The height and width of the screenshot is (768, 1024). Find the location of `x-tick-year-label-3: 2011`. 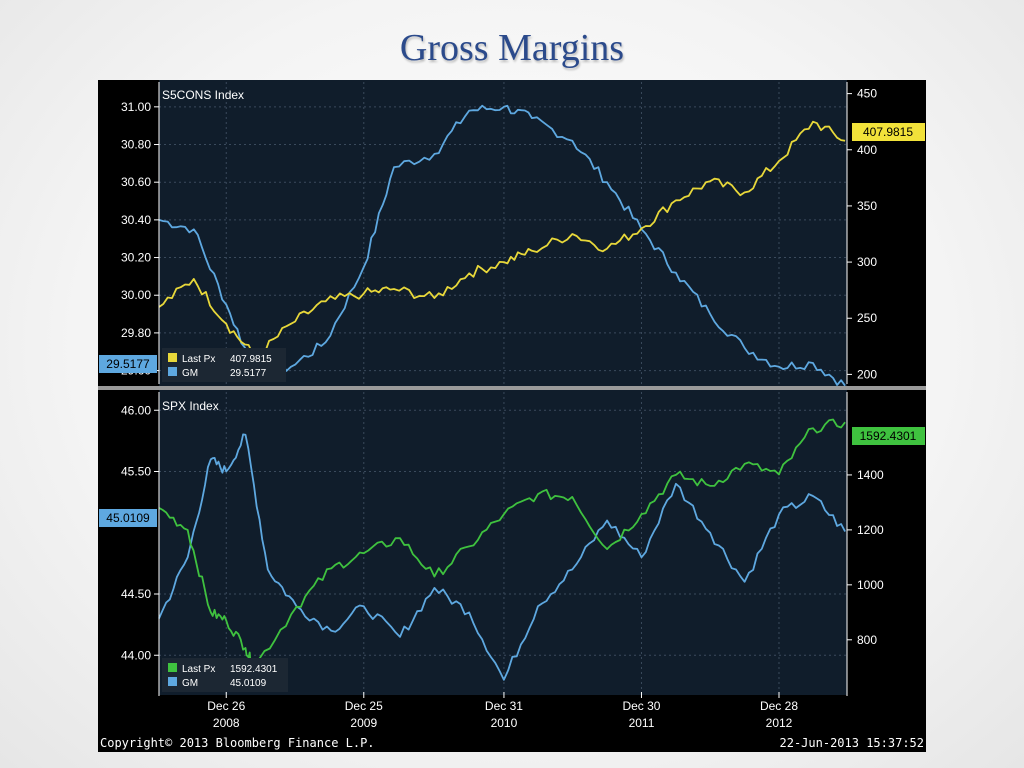

x-tick-year-label-3: 2011 is located at coordinates (642, 723).